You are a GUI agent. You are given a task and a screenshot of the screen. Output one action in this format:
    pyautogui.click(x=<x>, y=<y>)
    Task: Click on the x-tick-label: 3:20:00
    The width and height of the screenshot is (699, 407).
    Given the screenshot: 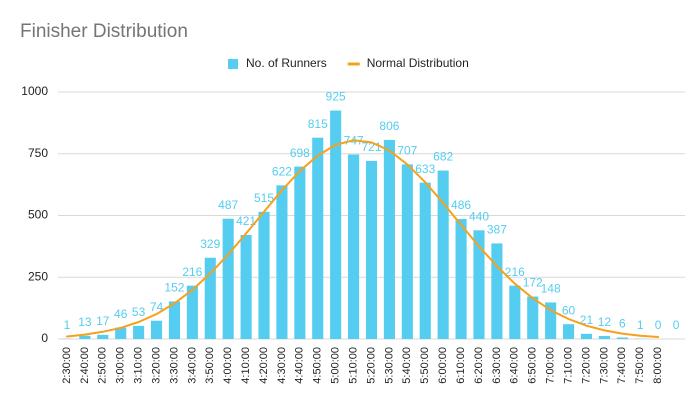 What is the action you would take?
    pyautogui.click(x=156, y=365)
    